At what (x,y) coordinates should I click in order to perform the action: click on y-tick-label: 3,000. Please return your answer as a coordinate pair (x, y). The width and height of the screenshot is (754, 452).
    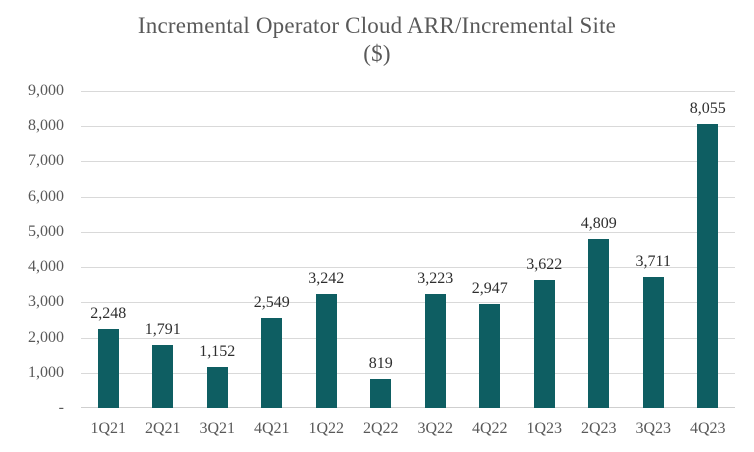
    Looking at the image, I should click on (46, 302).